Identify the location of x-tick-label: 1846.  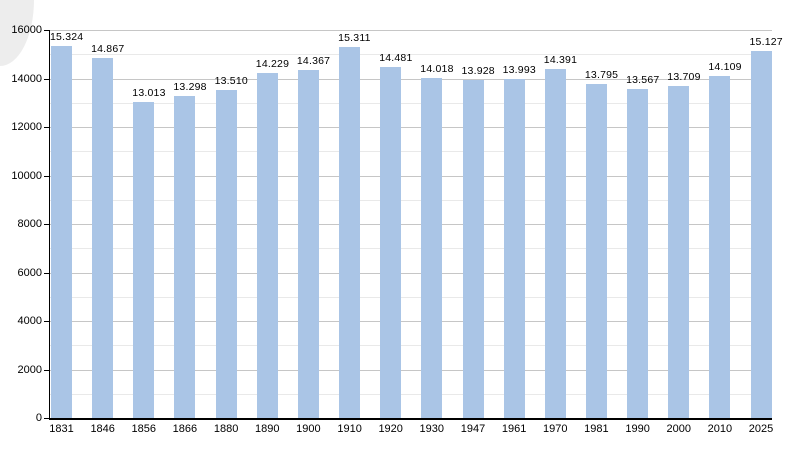
(102, 429).